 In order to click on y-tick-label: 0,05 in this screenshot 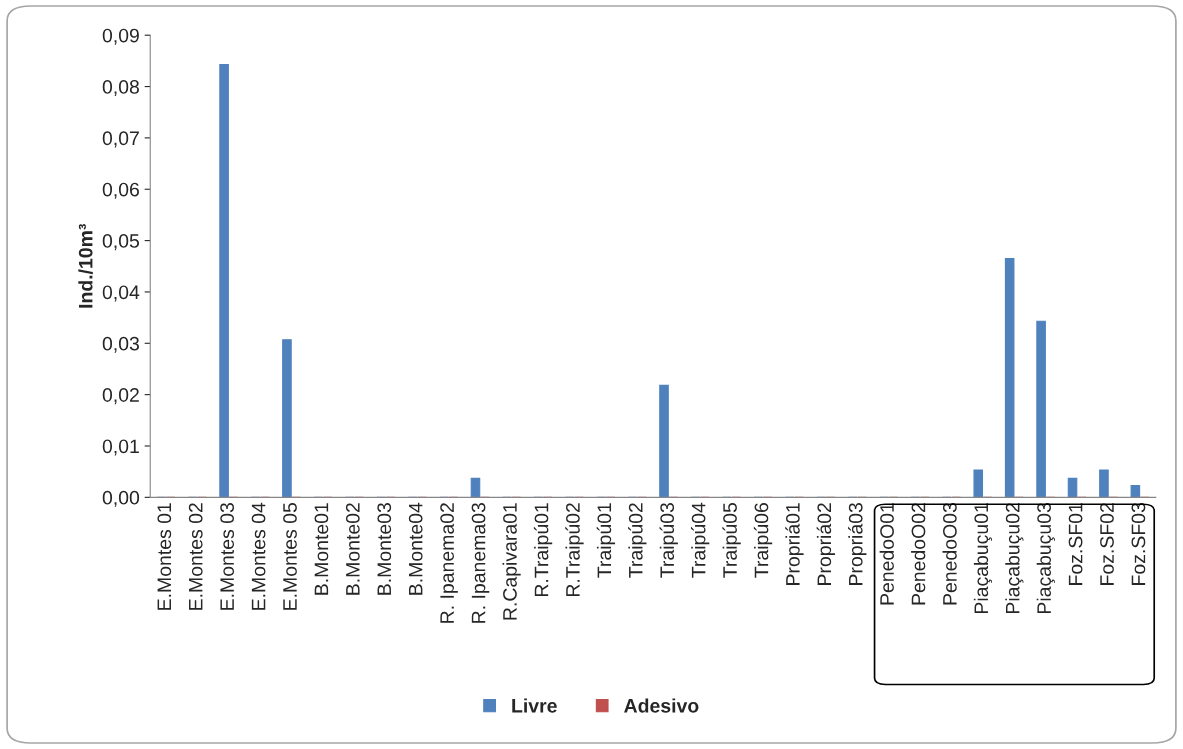, I will do `click(121, 242)`.